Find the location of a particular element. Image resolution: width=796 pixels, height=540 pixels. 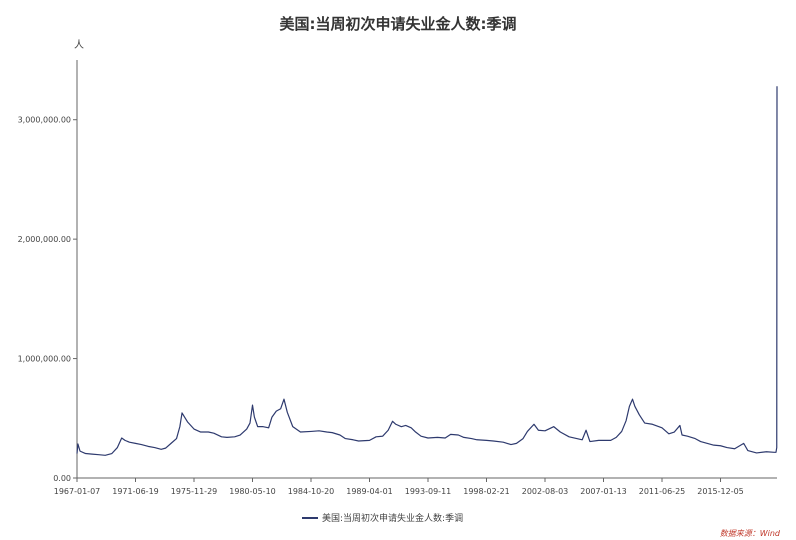

x-tick-label: 2015-12-05 is located at coordinates (720, 491).